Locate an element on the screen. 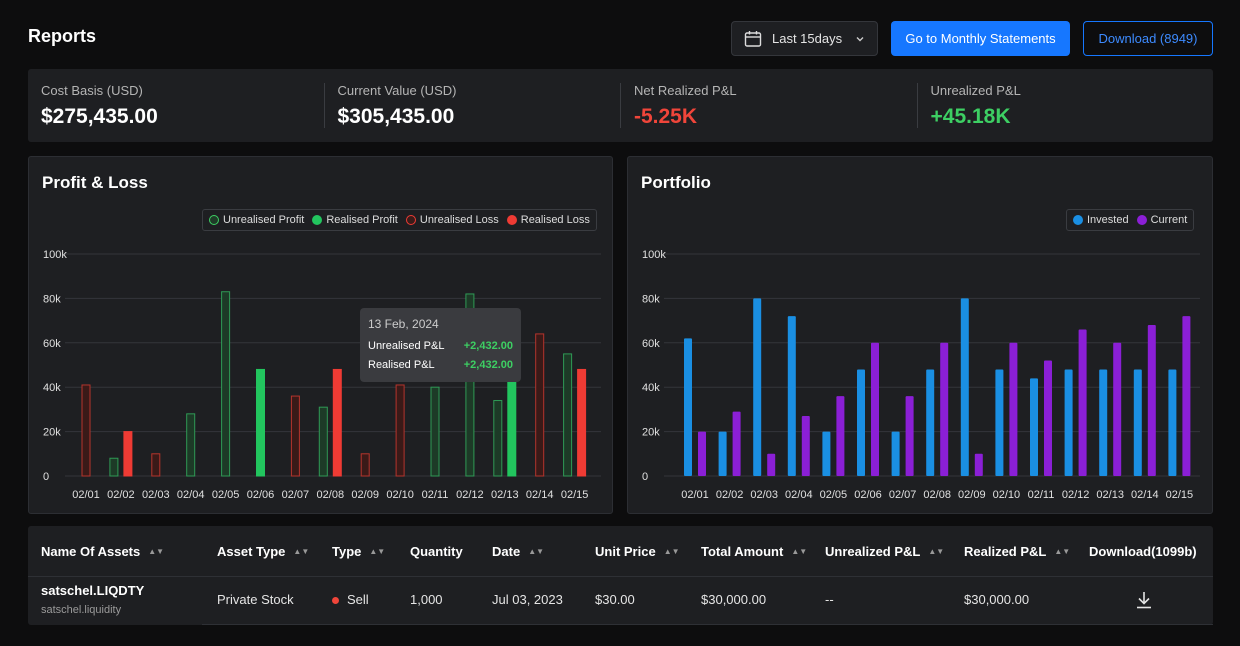  stat-value: $305,435.00 is located at coordinates (396, 116).